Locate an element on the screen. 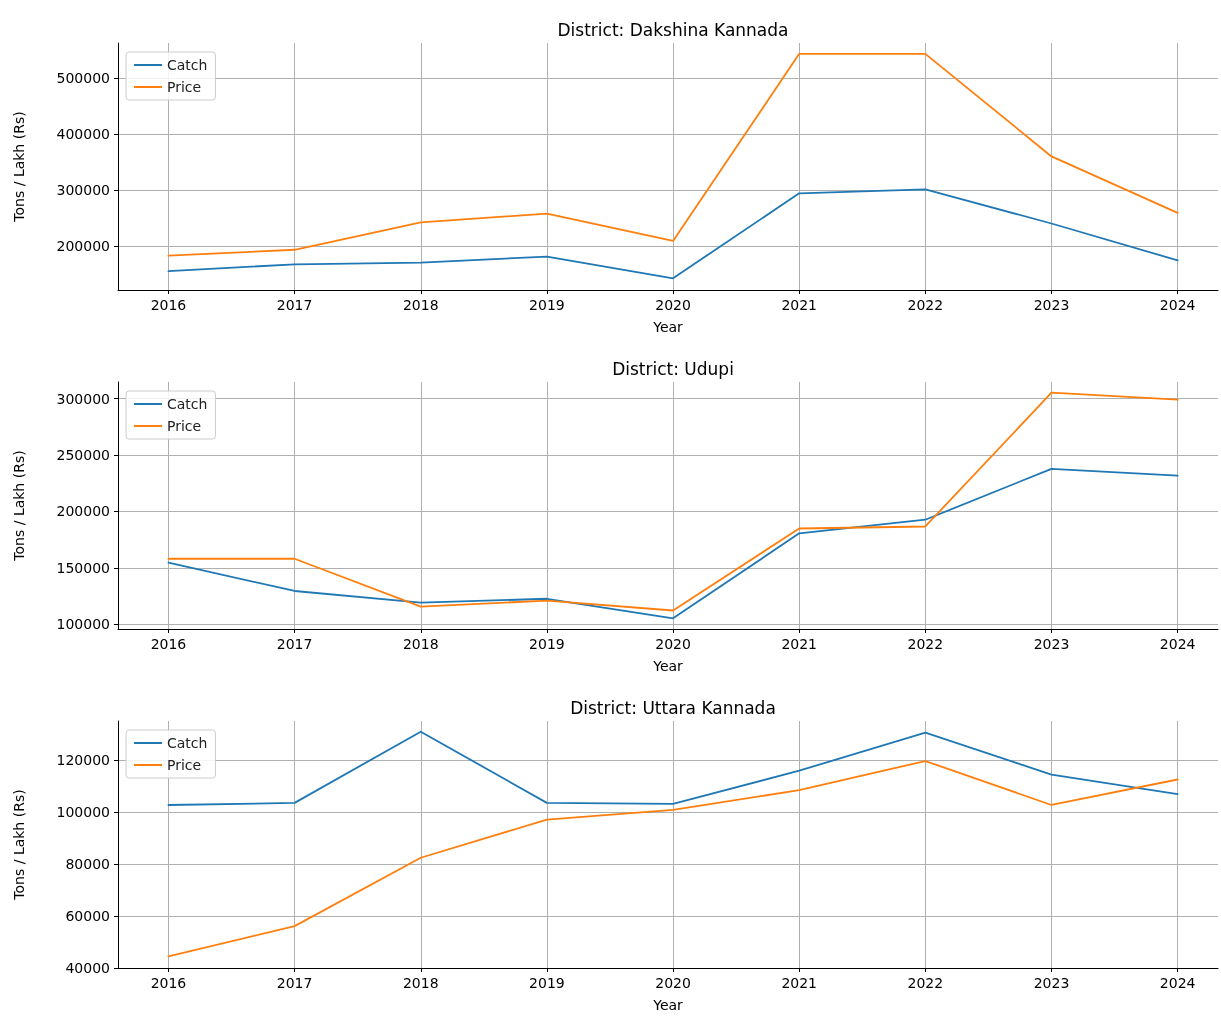  y-tick-label: 80000 is located at coordinates (87, 864).